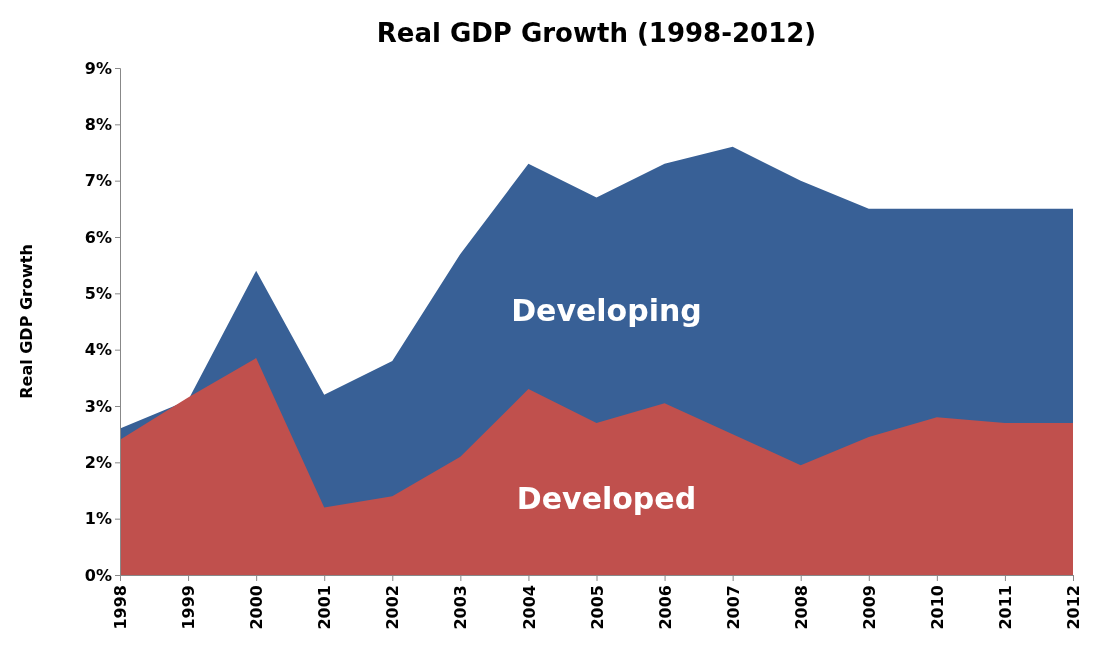  Describe the element at coordinates (98, 293) in the screenshot. I see `y-tick-label: 5%` at that location.